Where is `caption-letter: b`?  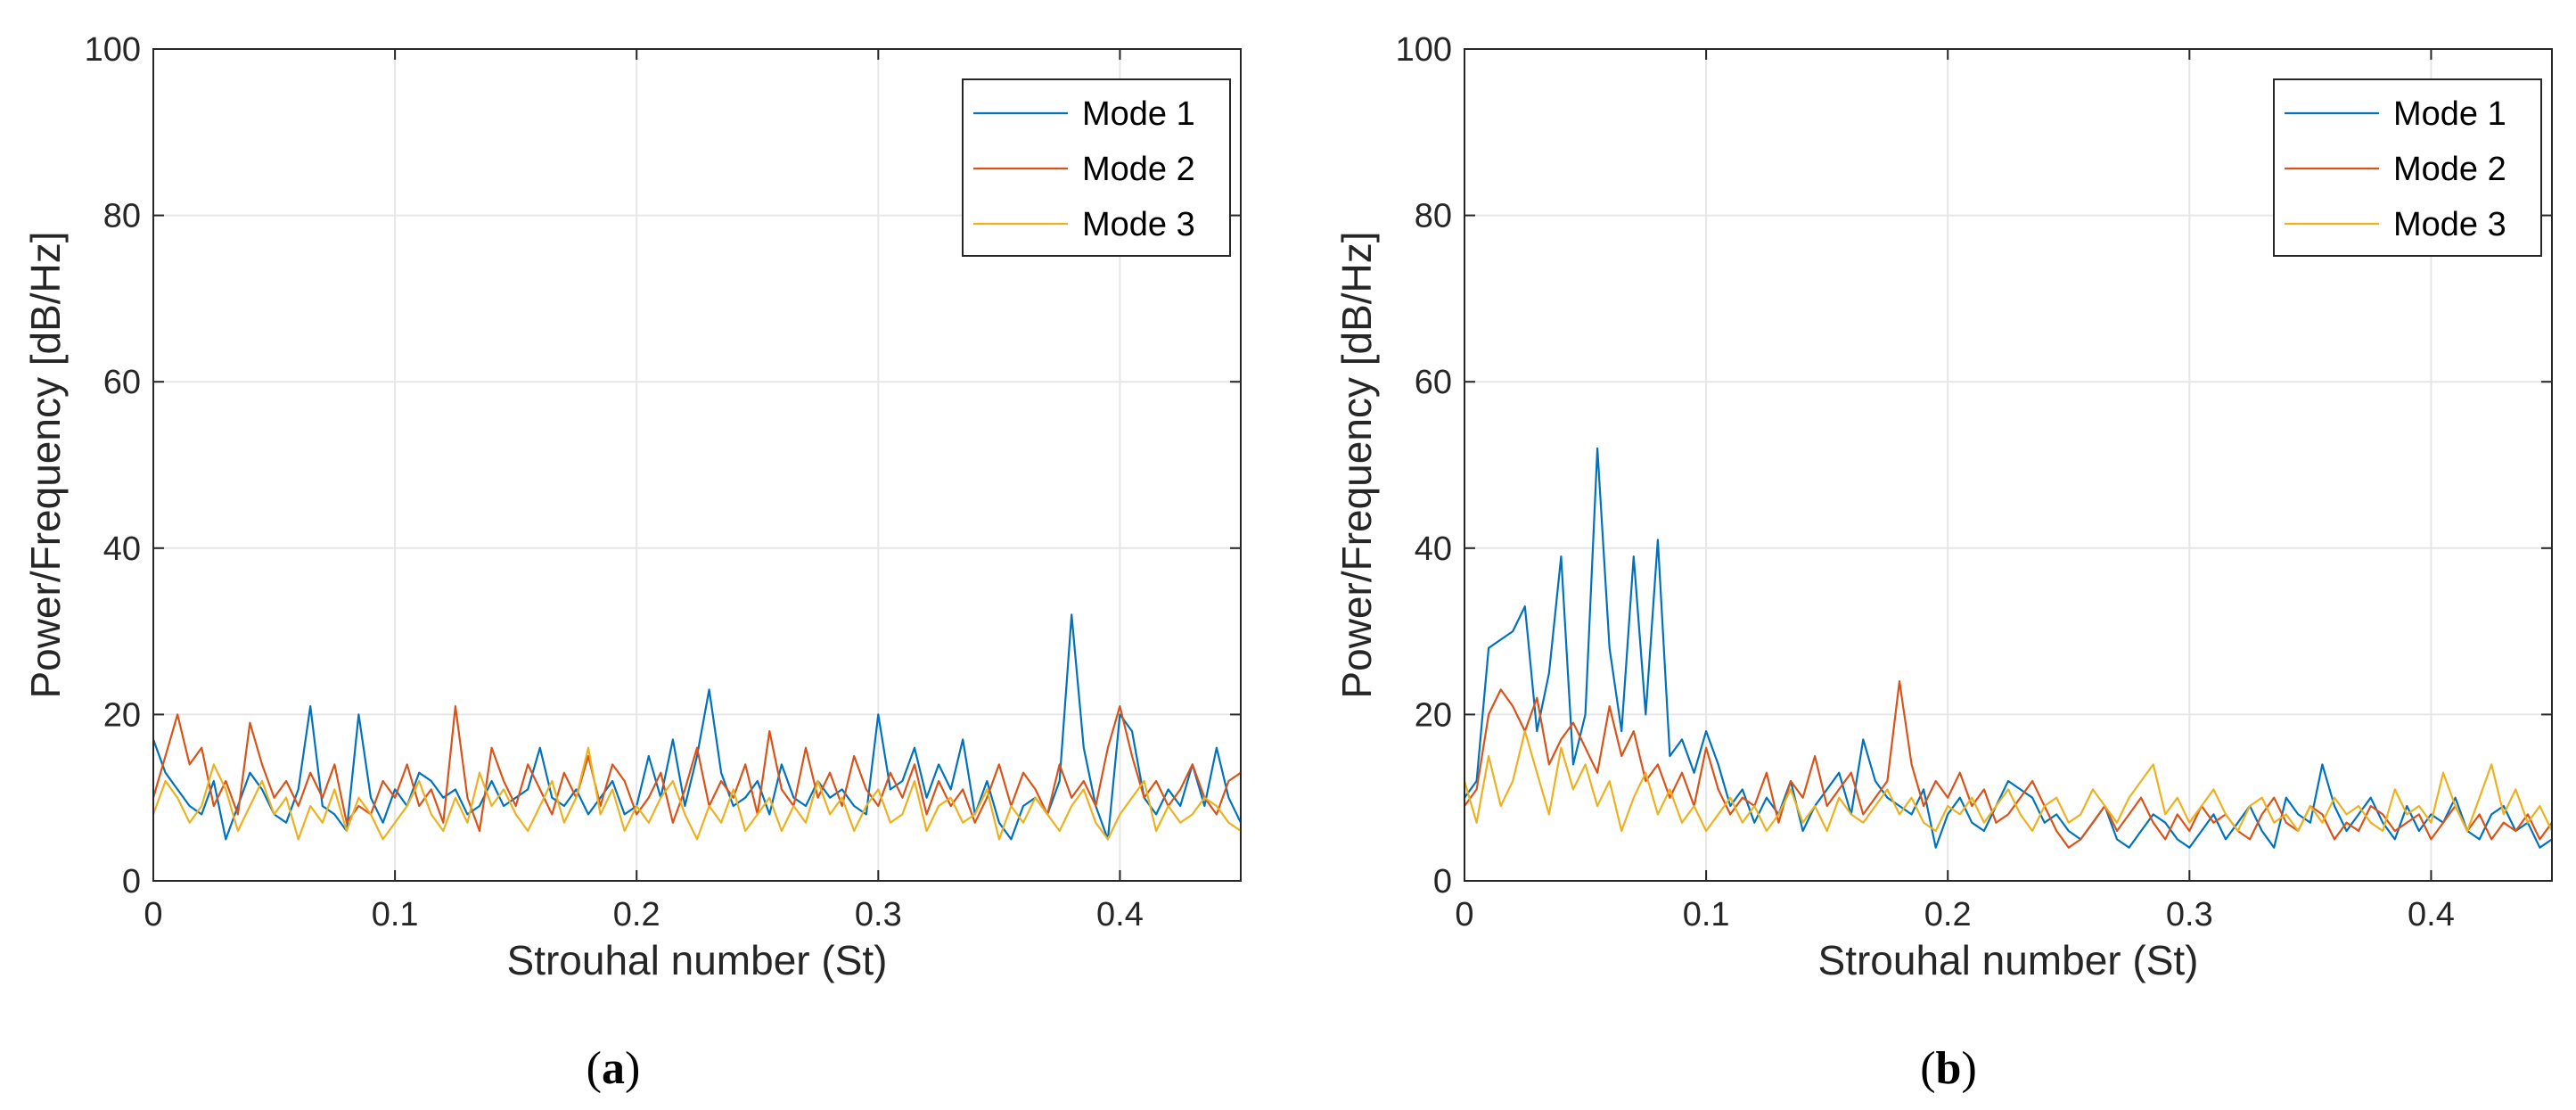
caption-letter: b is located at coordinates (1949, 1068).